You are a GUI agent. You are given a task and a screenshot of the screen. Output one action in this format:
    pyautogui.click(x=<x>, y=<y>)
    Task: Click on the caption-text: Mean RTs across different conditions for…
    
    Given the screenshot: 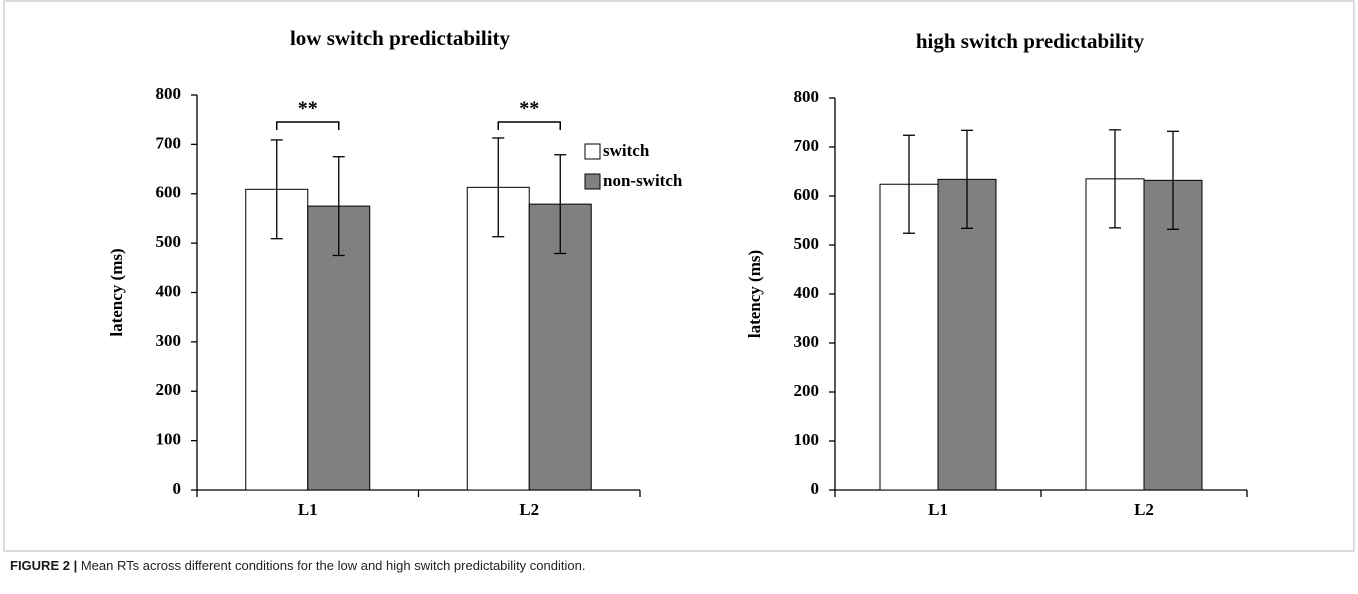 What is the action you would take?
    pyautogui.click(x=333, y=565)
    